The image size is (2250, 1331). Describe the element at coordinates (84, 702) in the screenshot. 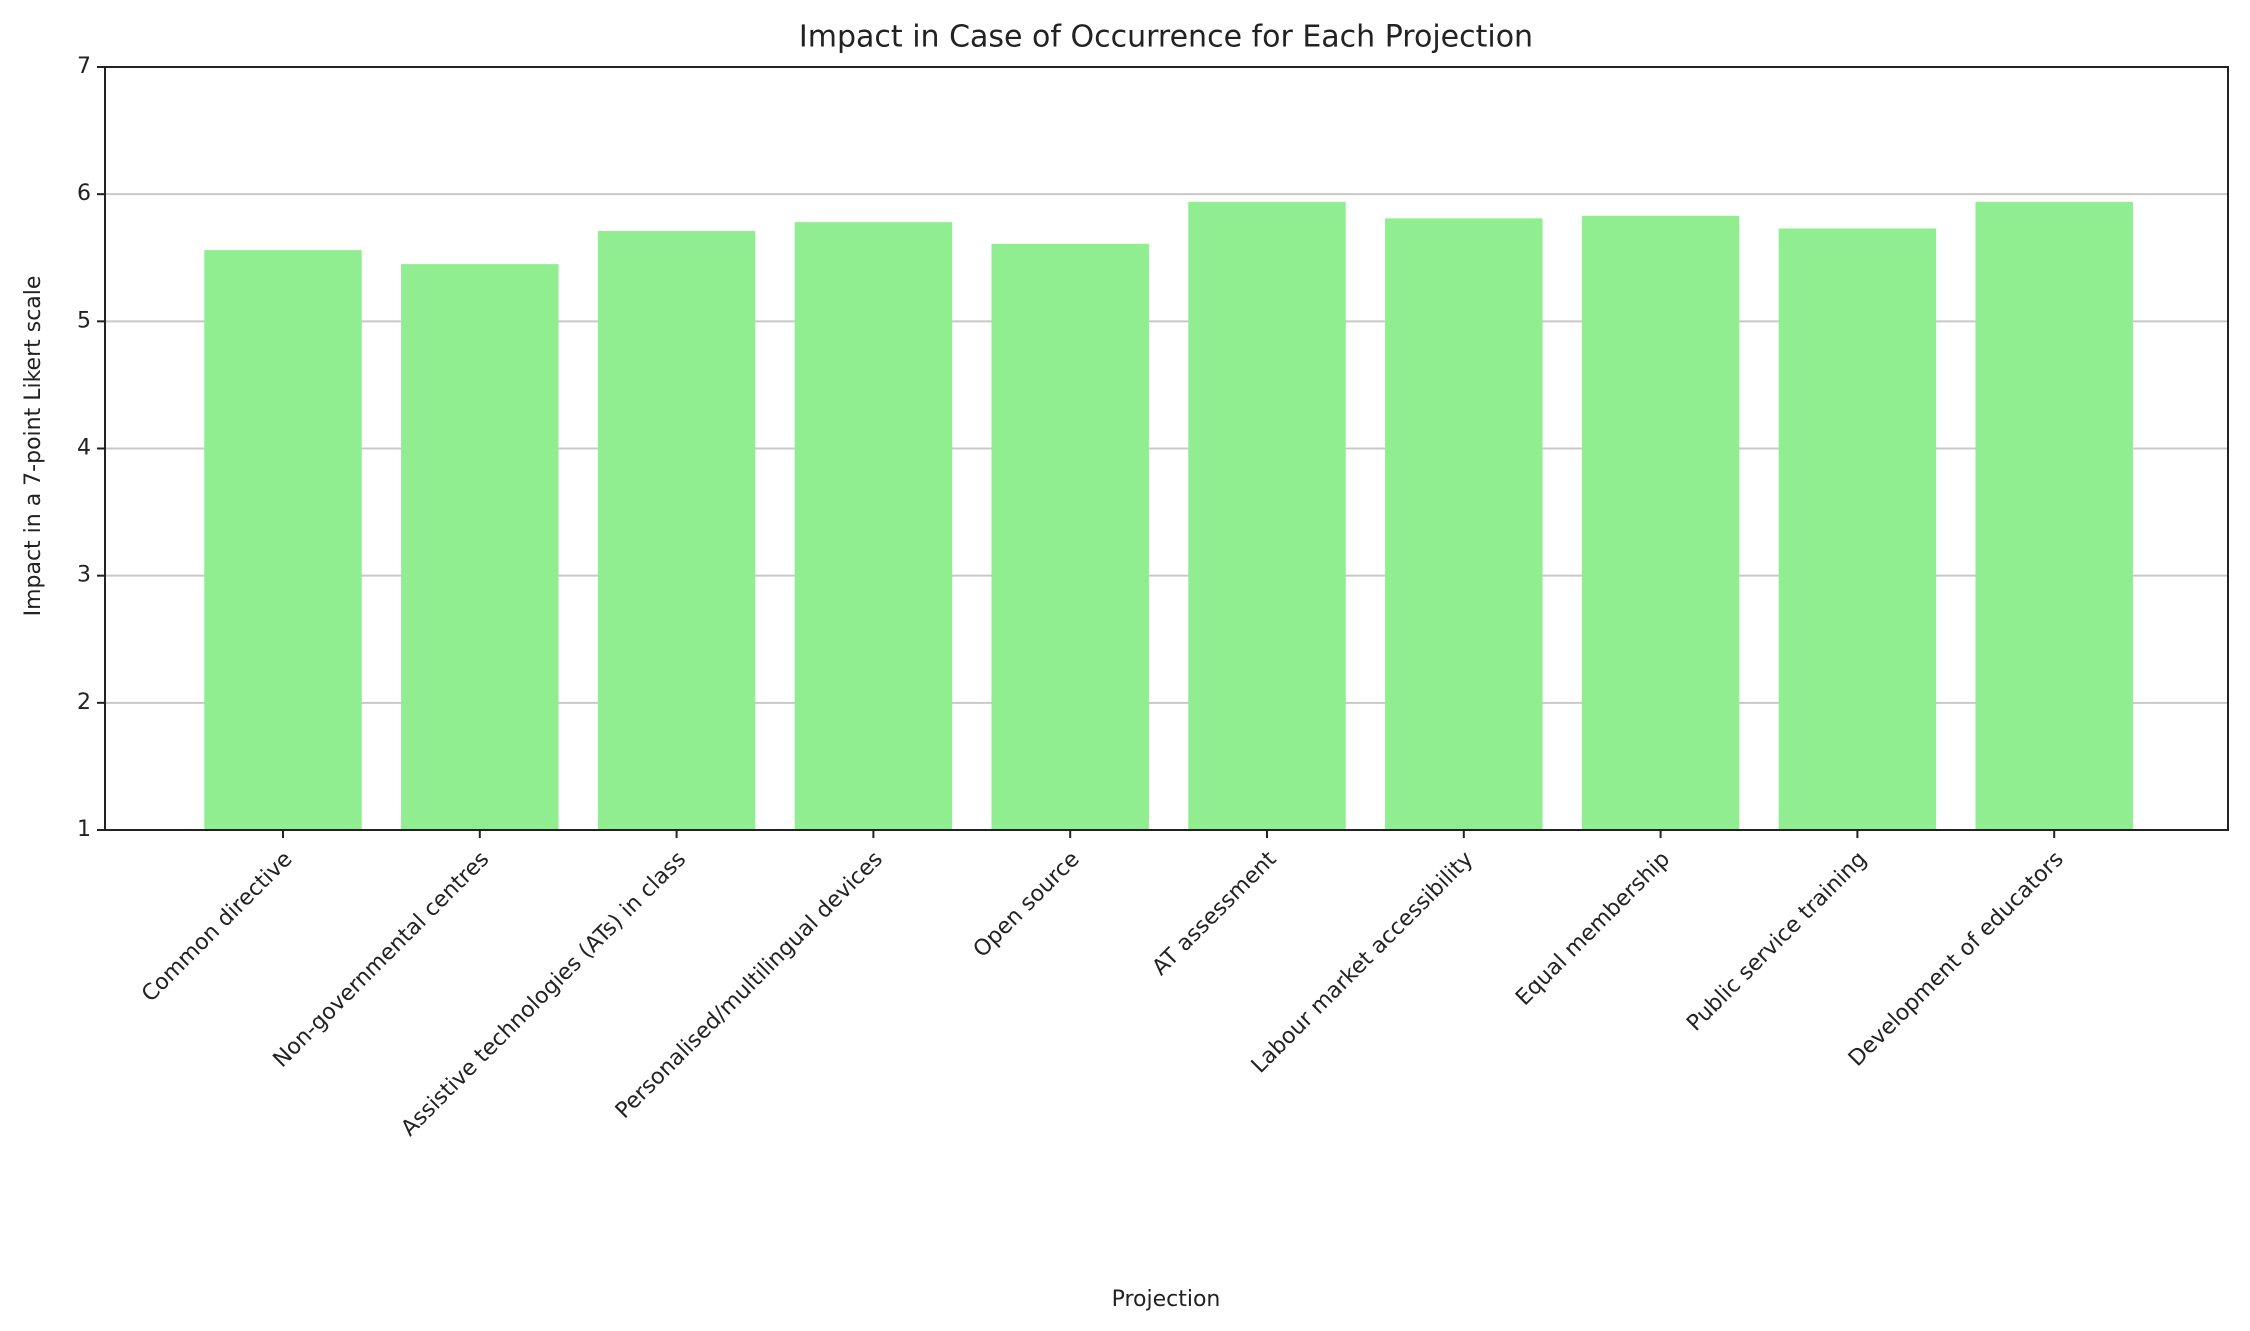

I see `y-tick-label: 2` at that location.